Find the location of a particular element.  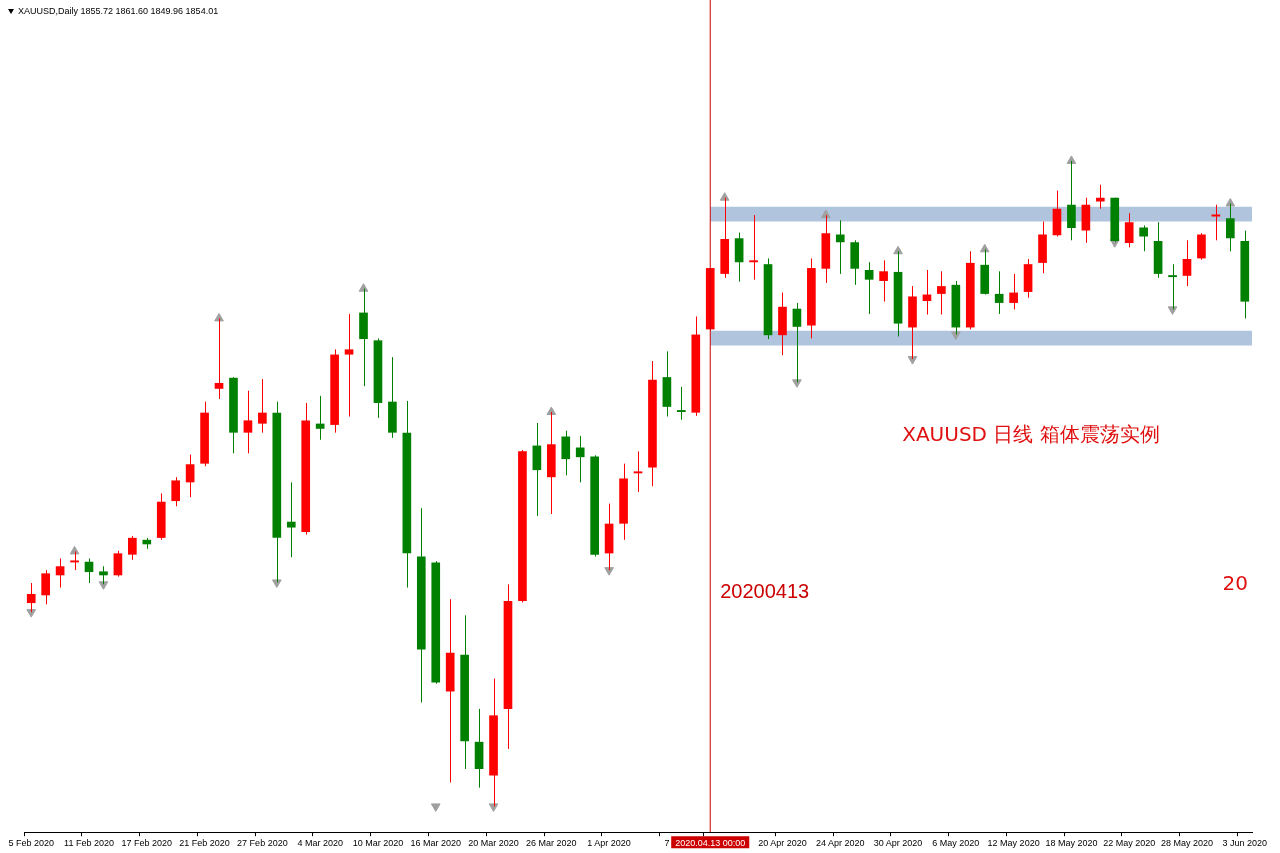

x-tick-label: 5 Feb 2020 is located at coordinates (31, 843).